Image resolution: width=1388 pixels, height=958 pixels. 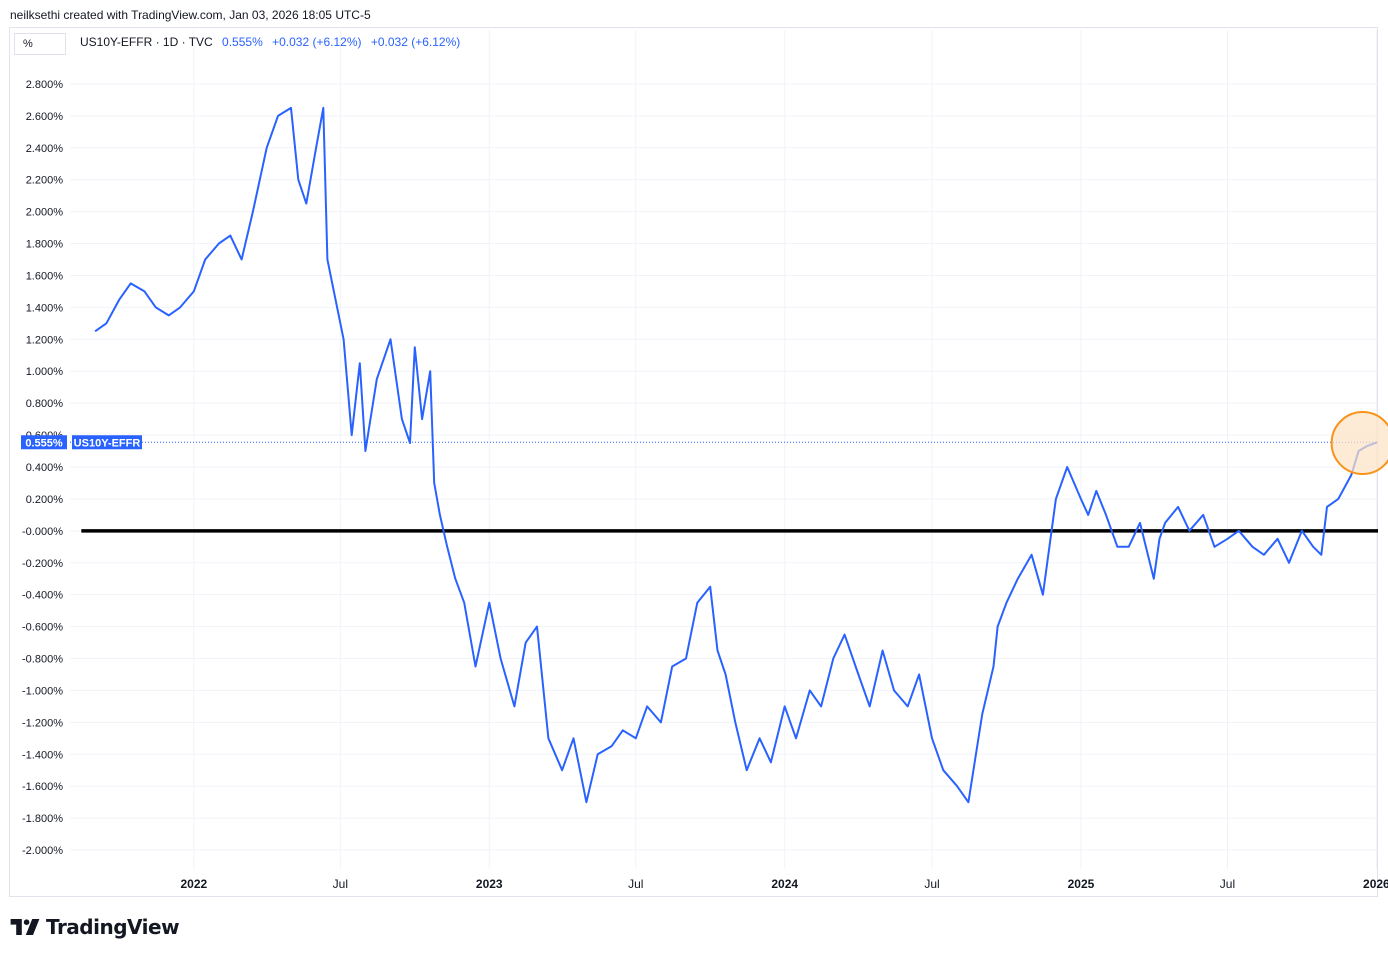 What do you see at coordinates (45, 181) in the screenshot?
I see `y-tick-label: 2.200%` at bounding box center [45, 181].